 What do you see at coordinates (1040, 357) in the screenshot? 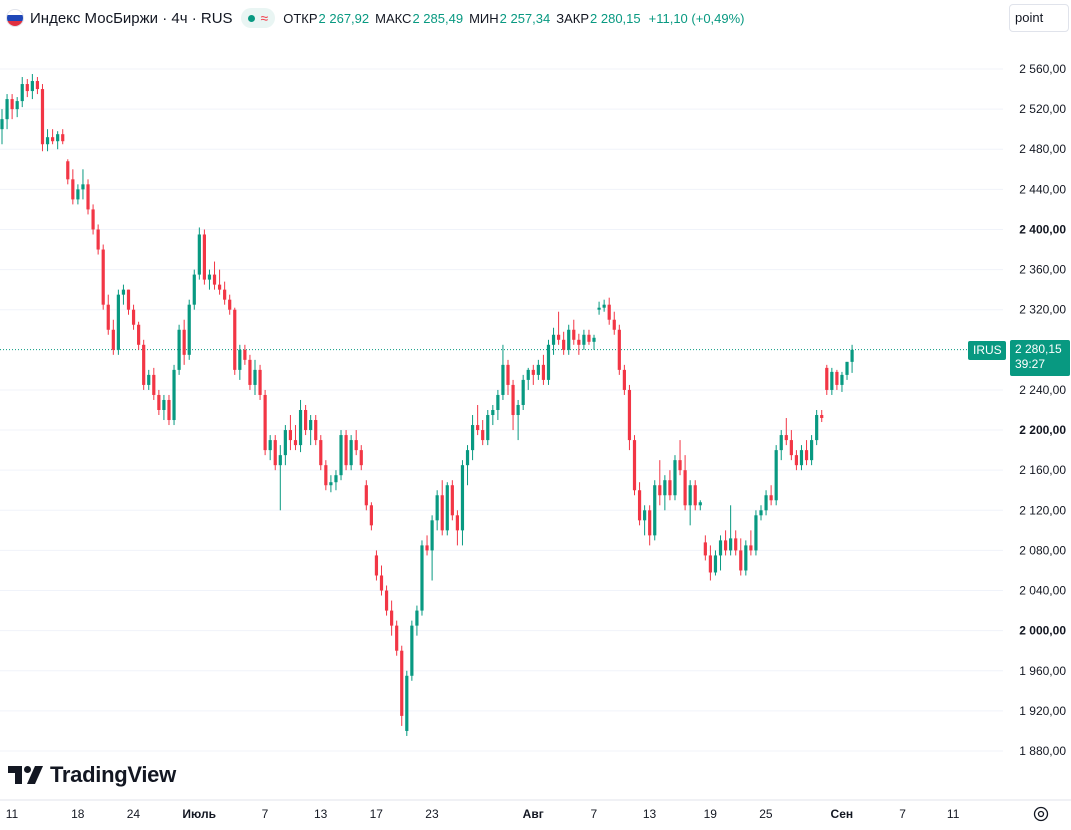
I see `last-price-tag: 2 280,15 39:27` at bounding box center [1040, 357].